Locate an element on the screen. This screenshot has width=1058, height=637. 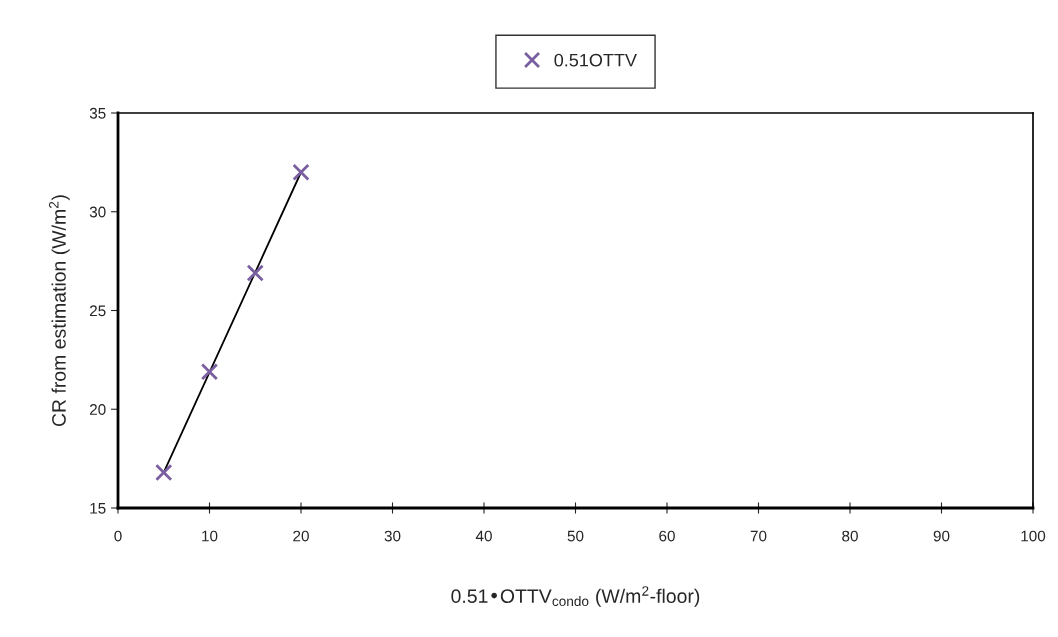
x-tick-label: 40 is located at coordinates (483, 536).